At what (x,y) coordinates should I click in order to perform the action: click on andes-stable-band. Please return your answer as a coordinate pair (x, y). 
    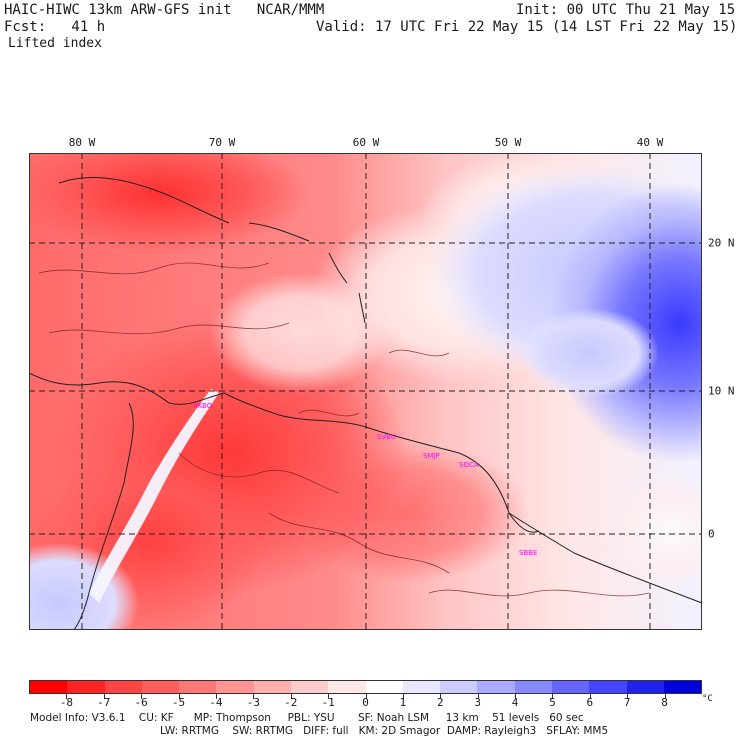
    Looking at the image, I should click on (154, 496).